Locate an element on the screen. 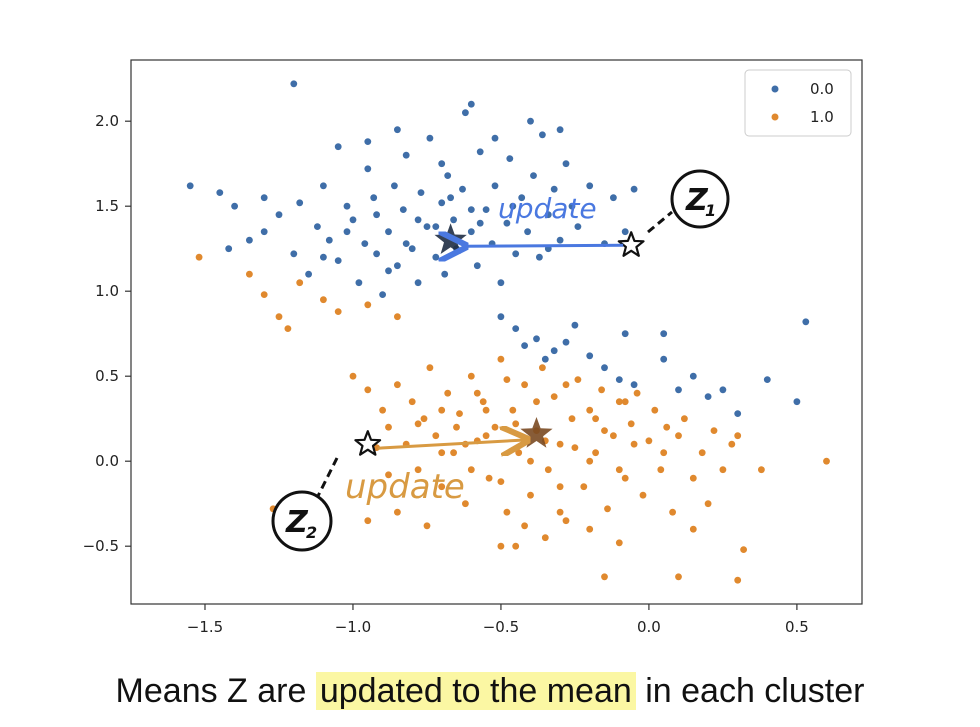  x-tick-label: −1.0 is located at coordinates (353, 627).